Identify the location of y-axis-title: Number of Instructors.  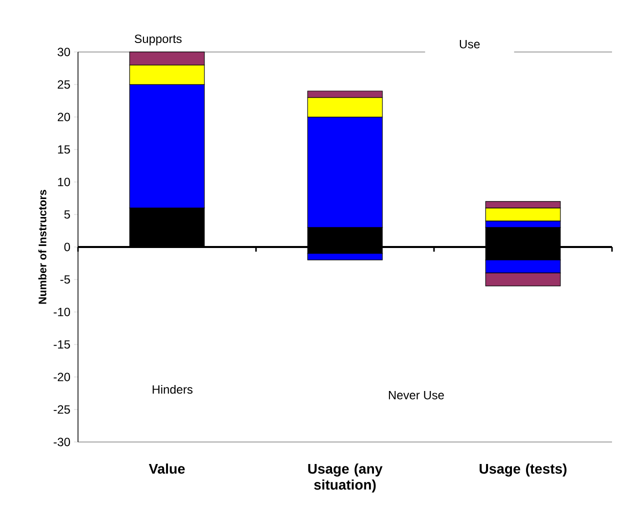
(42, 247).